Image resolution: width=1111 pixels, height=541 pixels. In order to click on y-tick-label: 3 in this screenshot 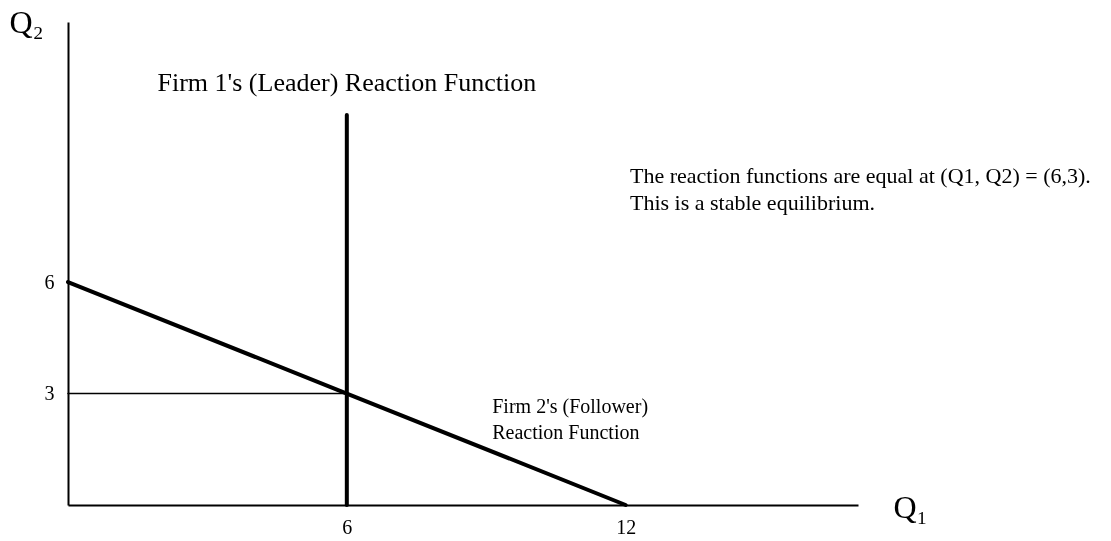, I will do `click(49, 393)`.